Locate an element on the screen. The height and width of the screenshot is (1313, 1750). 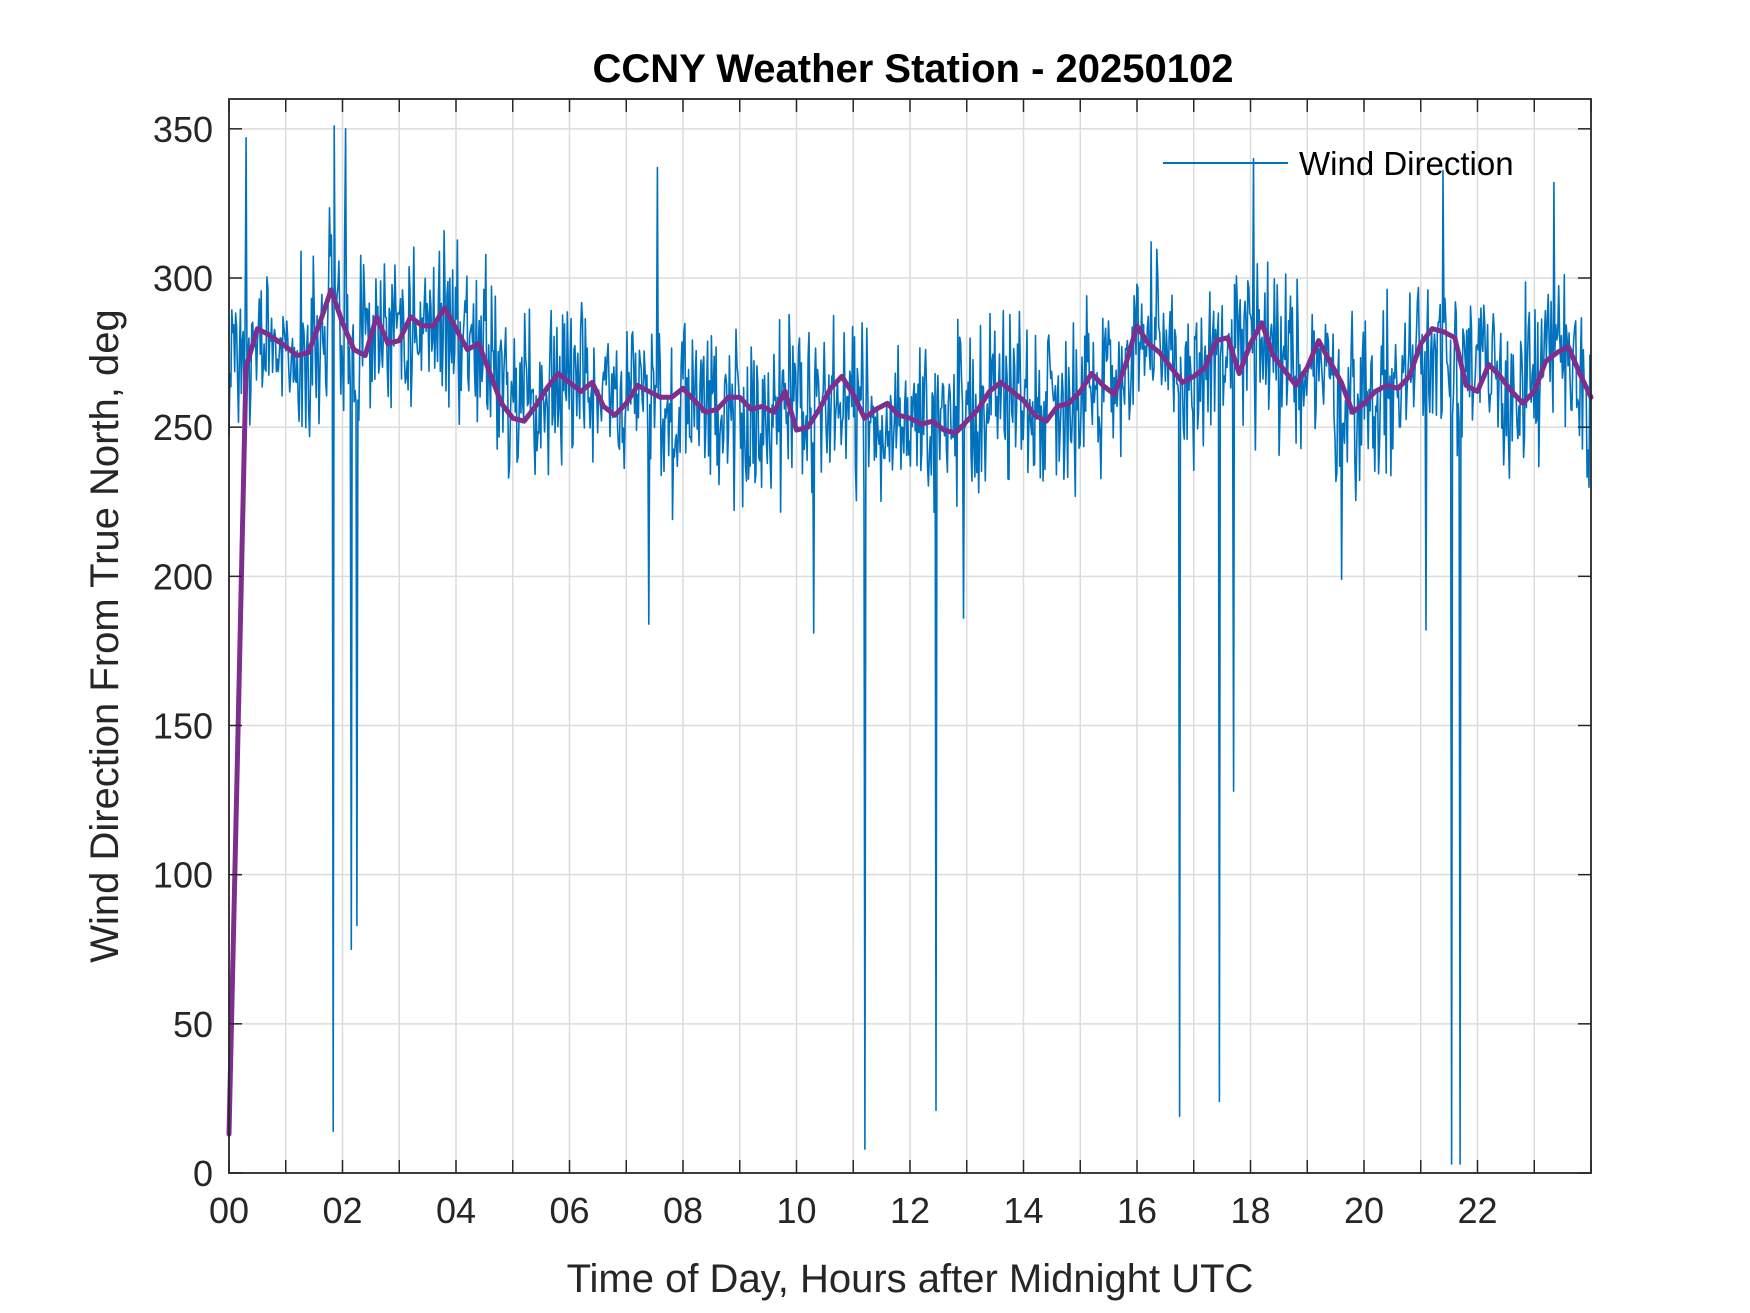
x-tick-label: 18 is located at coordinates (1250, 1210).